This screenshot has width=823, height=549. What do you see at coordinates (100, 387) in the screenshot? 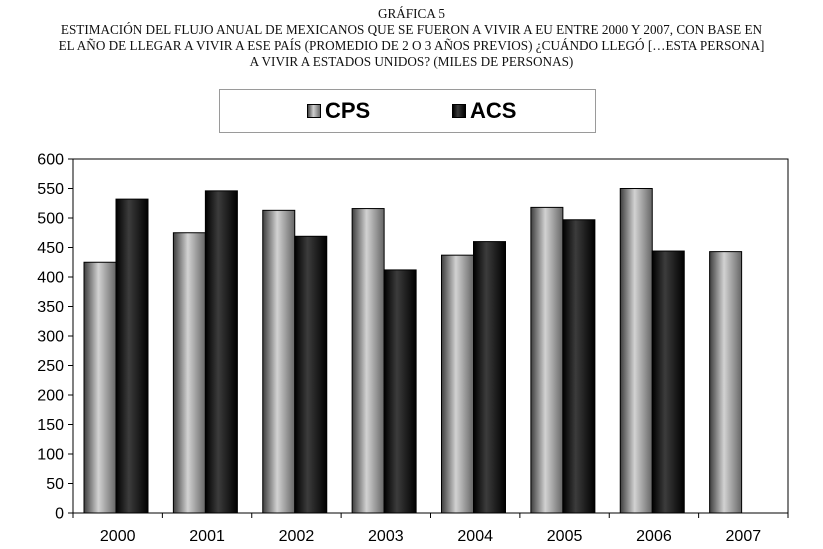
I see `bar-cps-2000` at bounding box center [100, 387].